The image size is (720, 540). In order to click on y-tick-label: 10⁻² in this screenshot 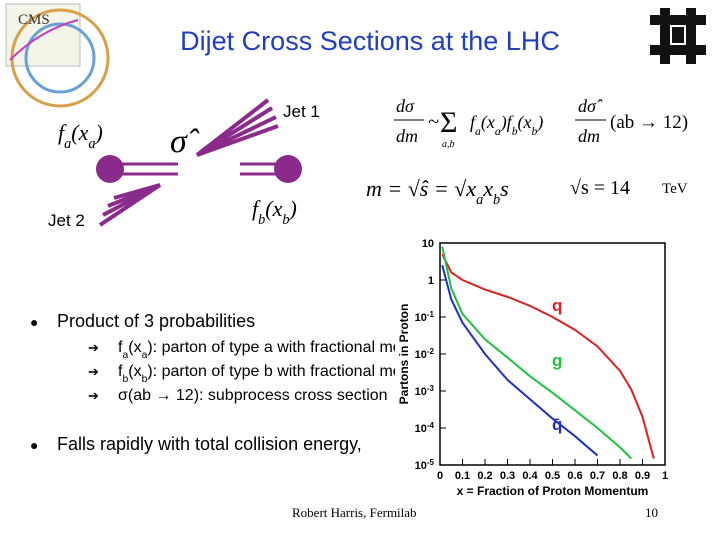, I will do `click(425, 354)`.